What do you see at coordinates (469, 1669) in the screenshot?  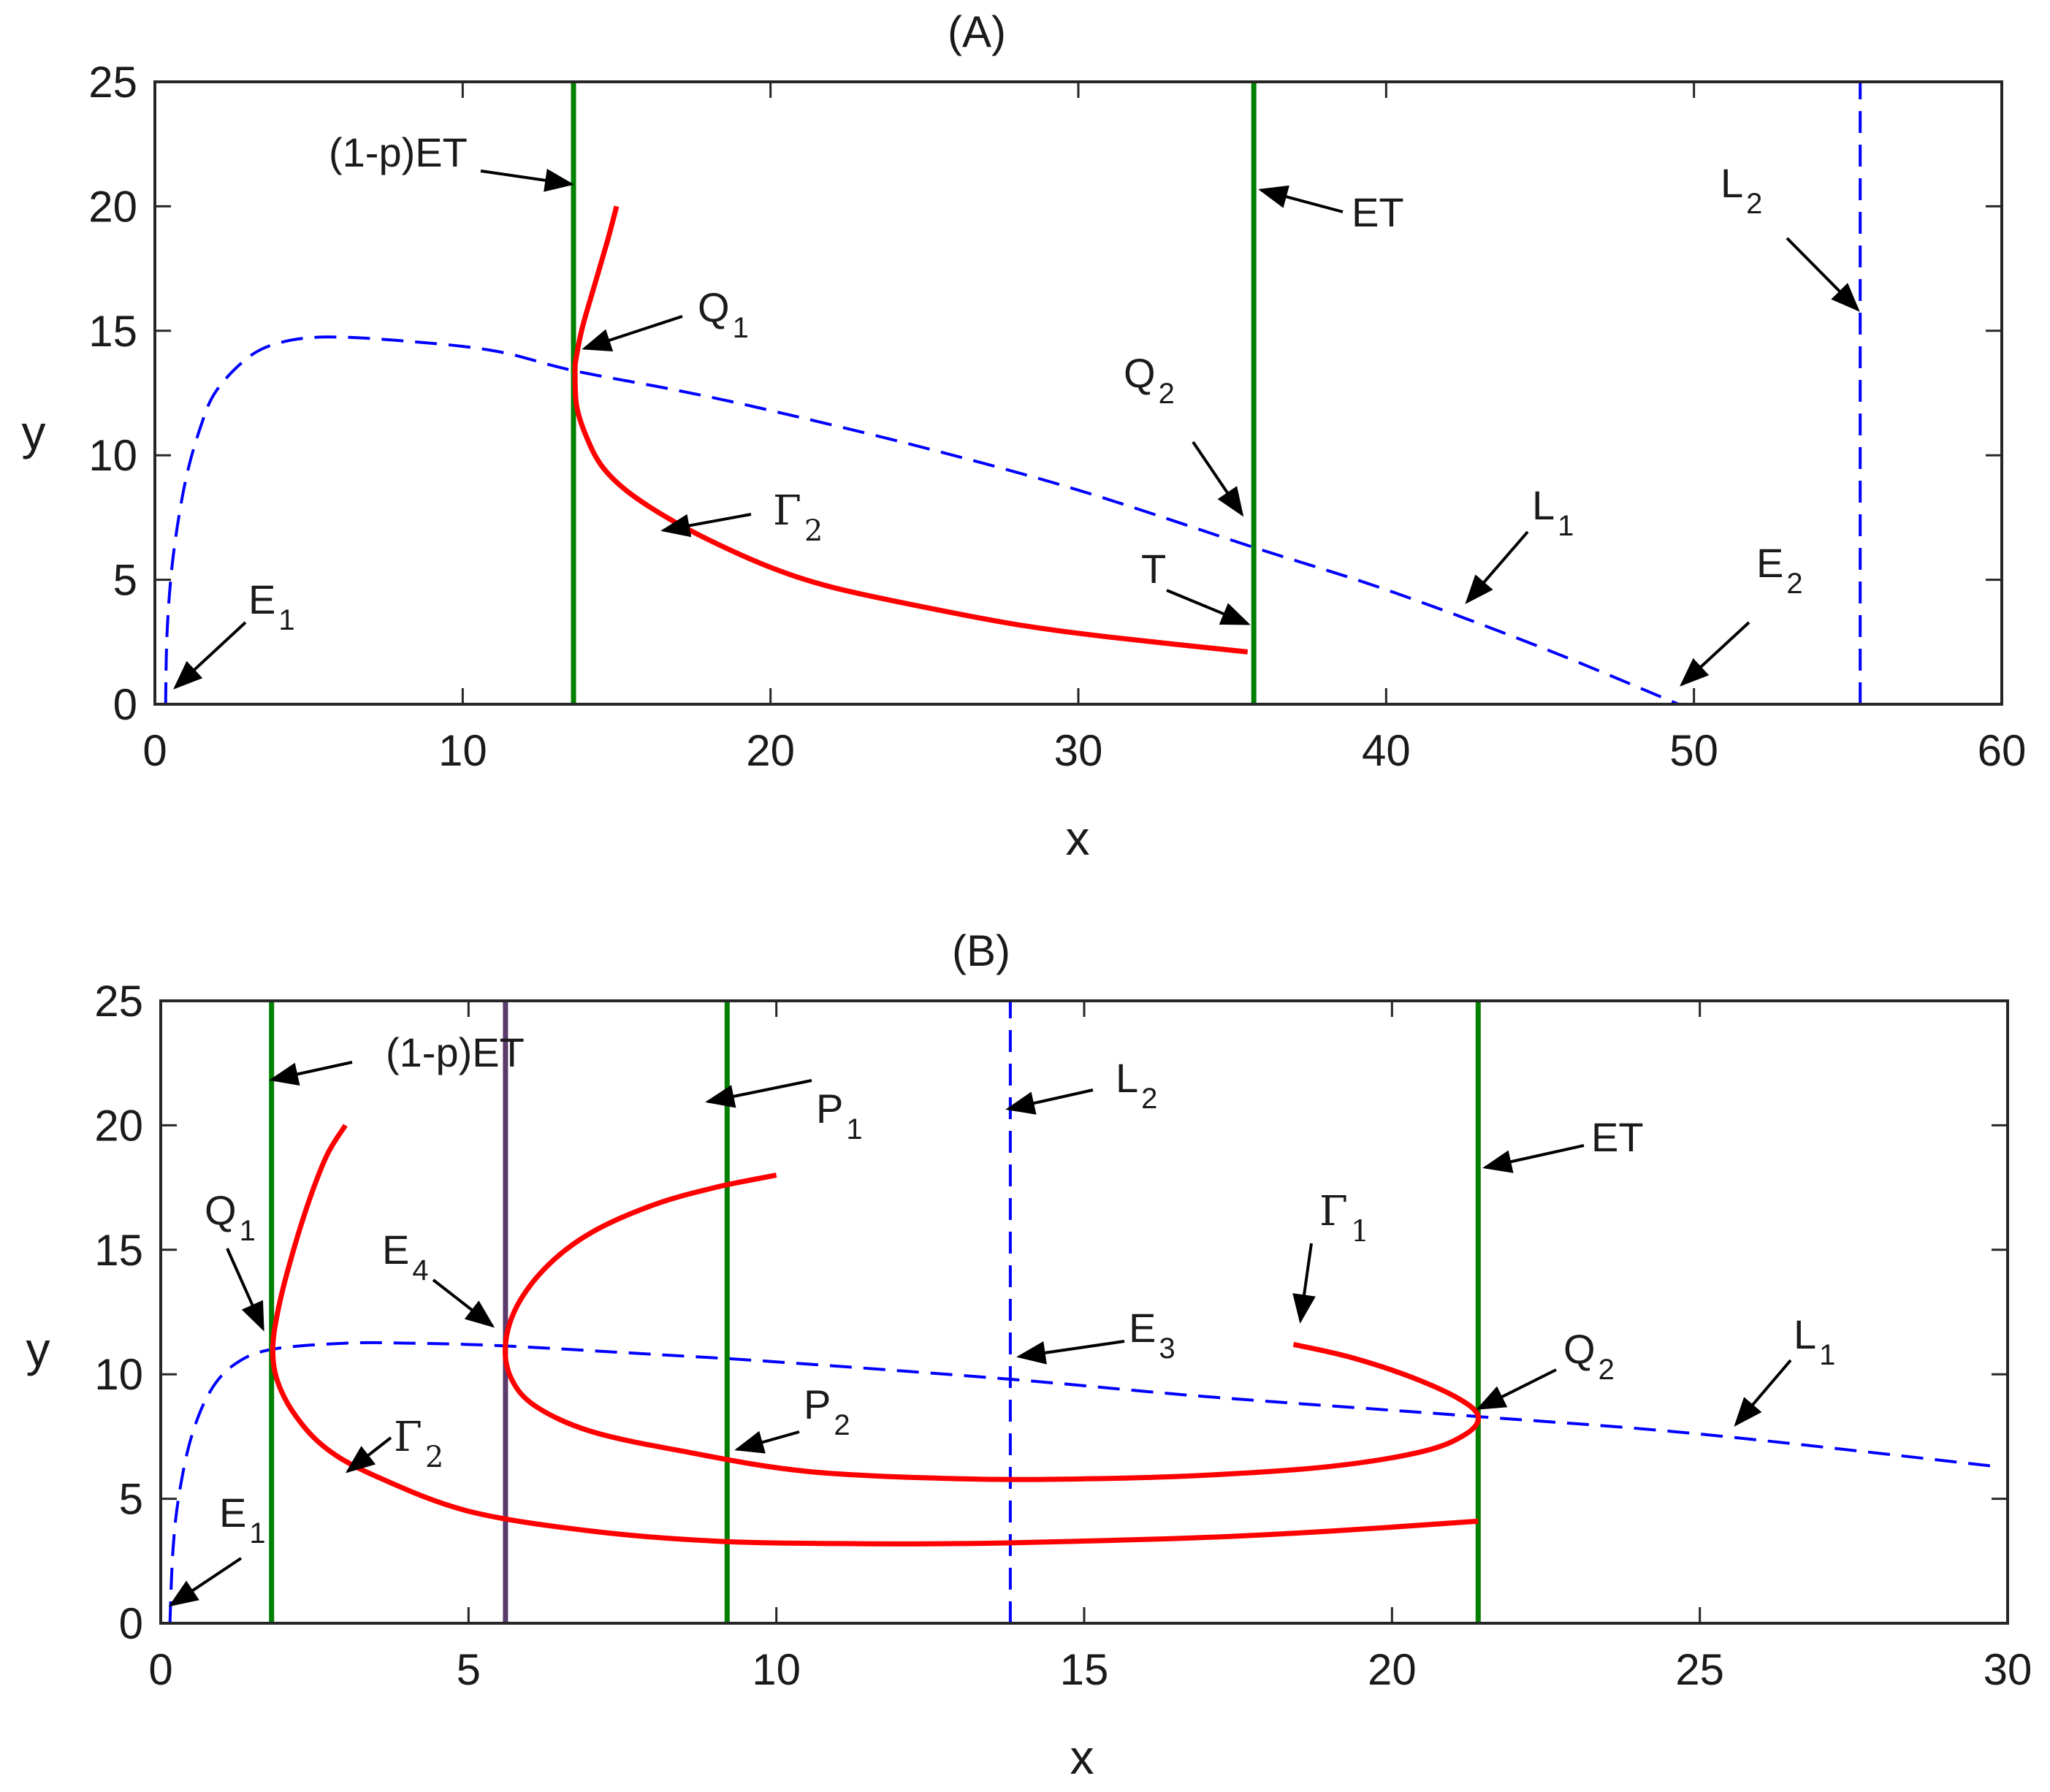 I see `x-tick-label: 5` at bounding box center [469, 1669].